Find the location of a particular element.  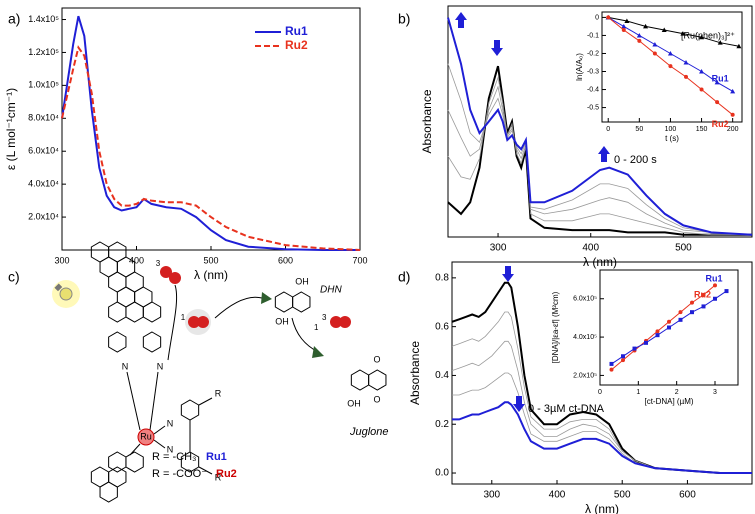

x-tick-label: 150 is located at coordinates (702, 129).